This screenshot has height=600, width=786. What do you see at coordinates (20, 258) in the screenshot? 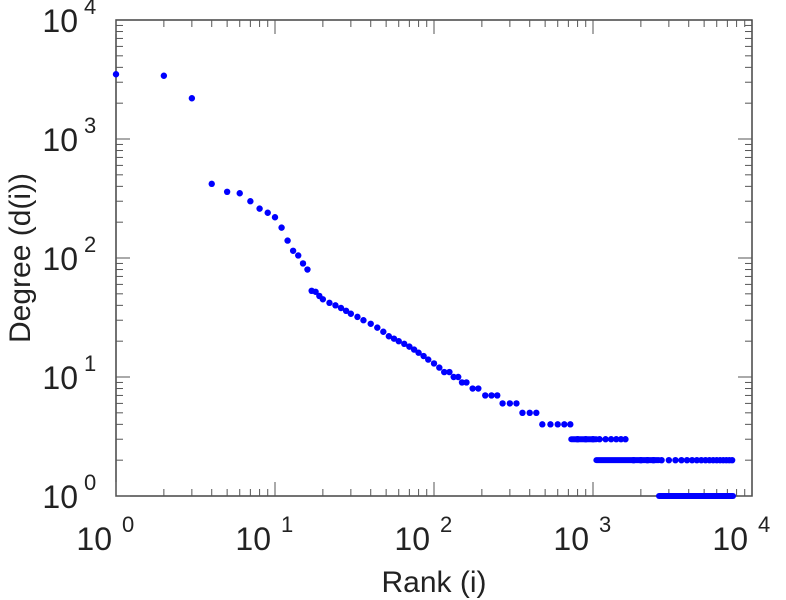
I see `y-axis-label: Degree (d(i))` at bounding box center [20, 258].